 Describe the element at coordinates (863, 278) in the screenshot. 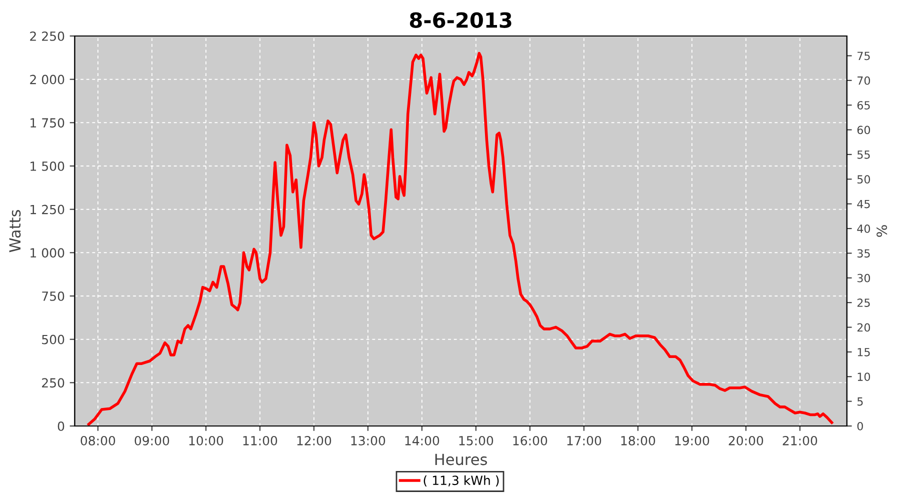

I see `y2-tick-label: 30` at that location.